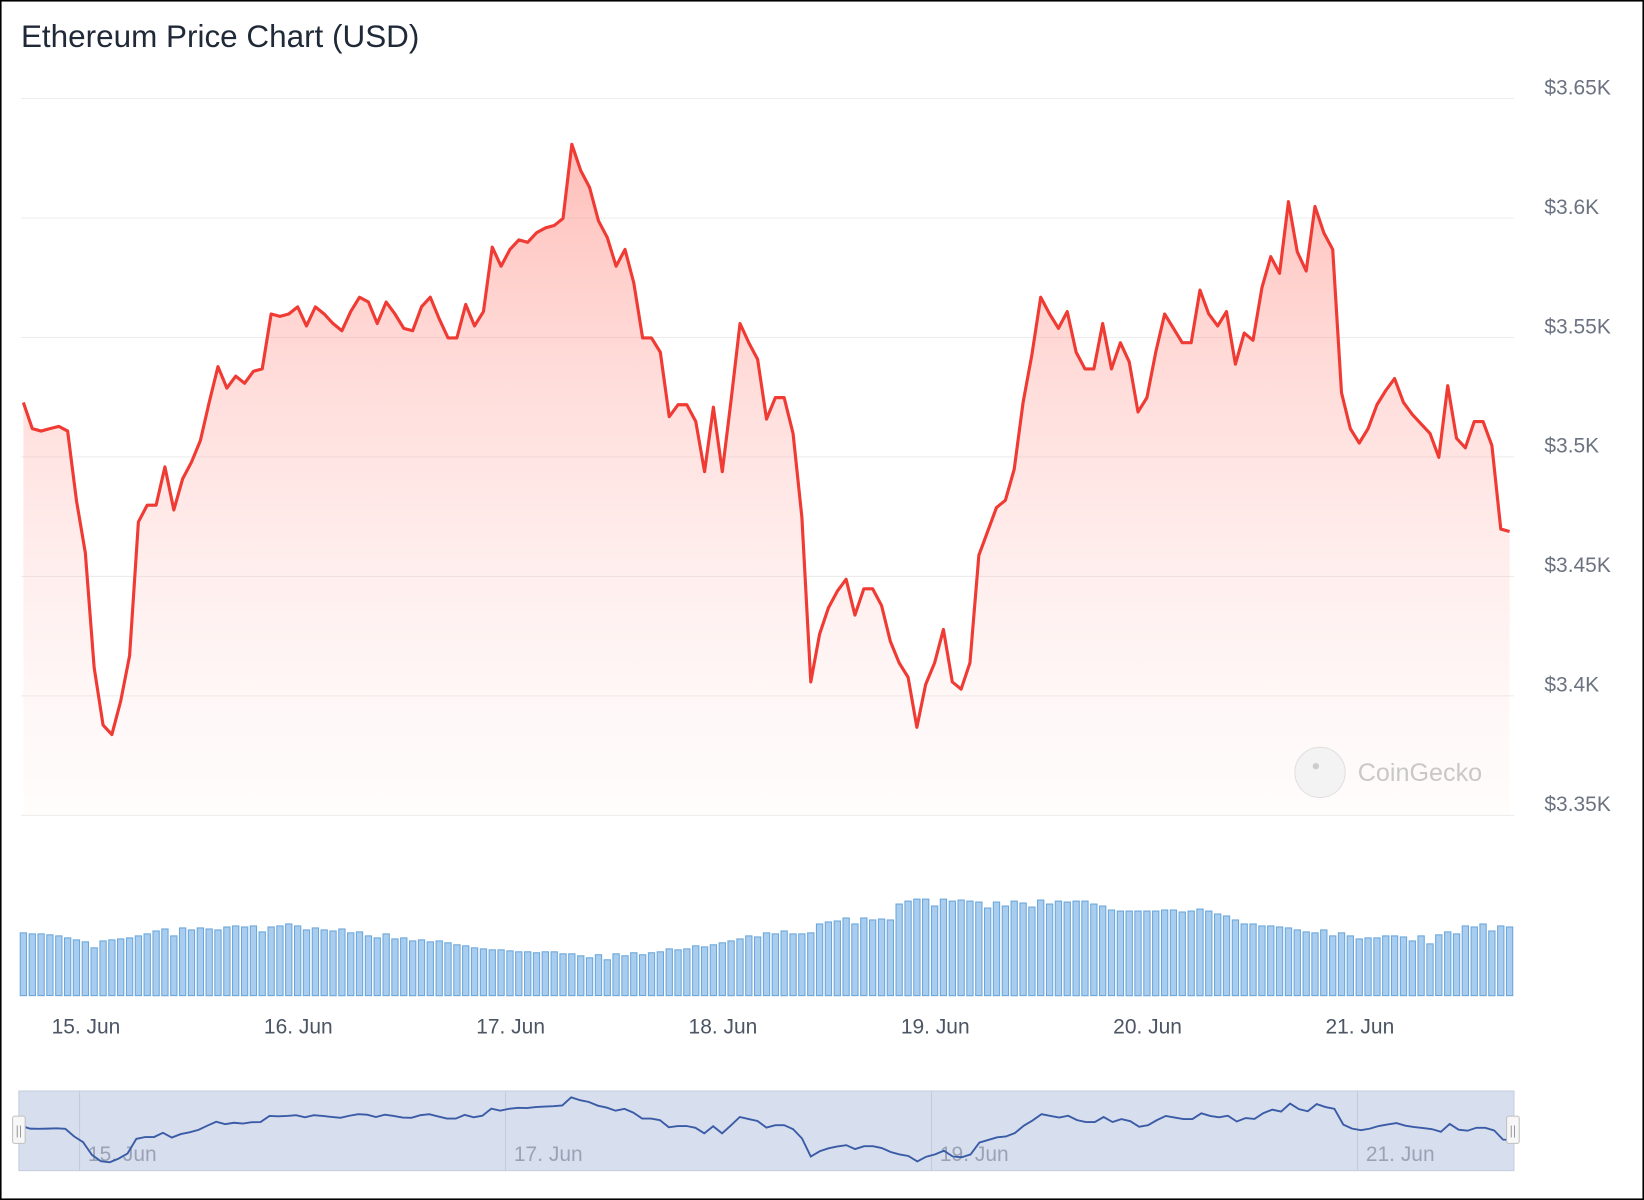 Image resolution: width=1644 pixels, height=1200 pixels. Describe the element at coordinates (1571, 207) in the screenshot. I see `y-tick-label: $3.6K` at that location.